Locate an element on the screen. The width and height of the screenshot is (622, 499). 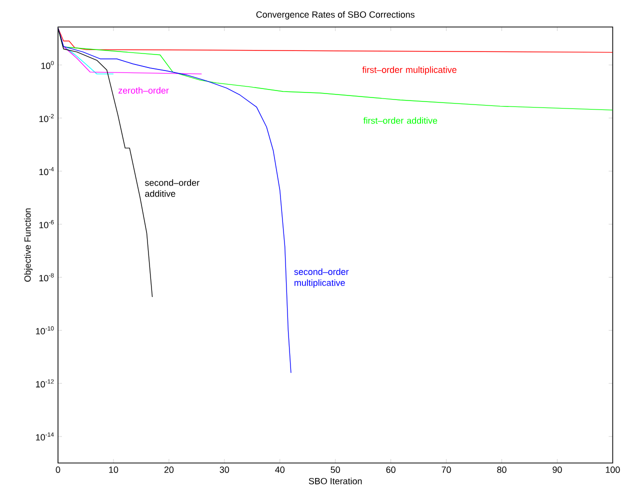
y-tick-label: 10$^{-10}$ is located at coordinates (45, 330).